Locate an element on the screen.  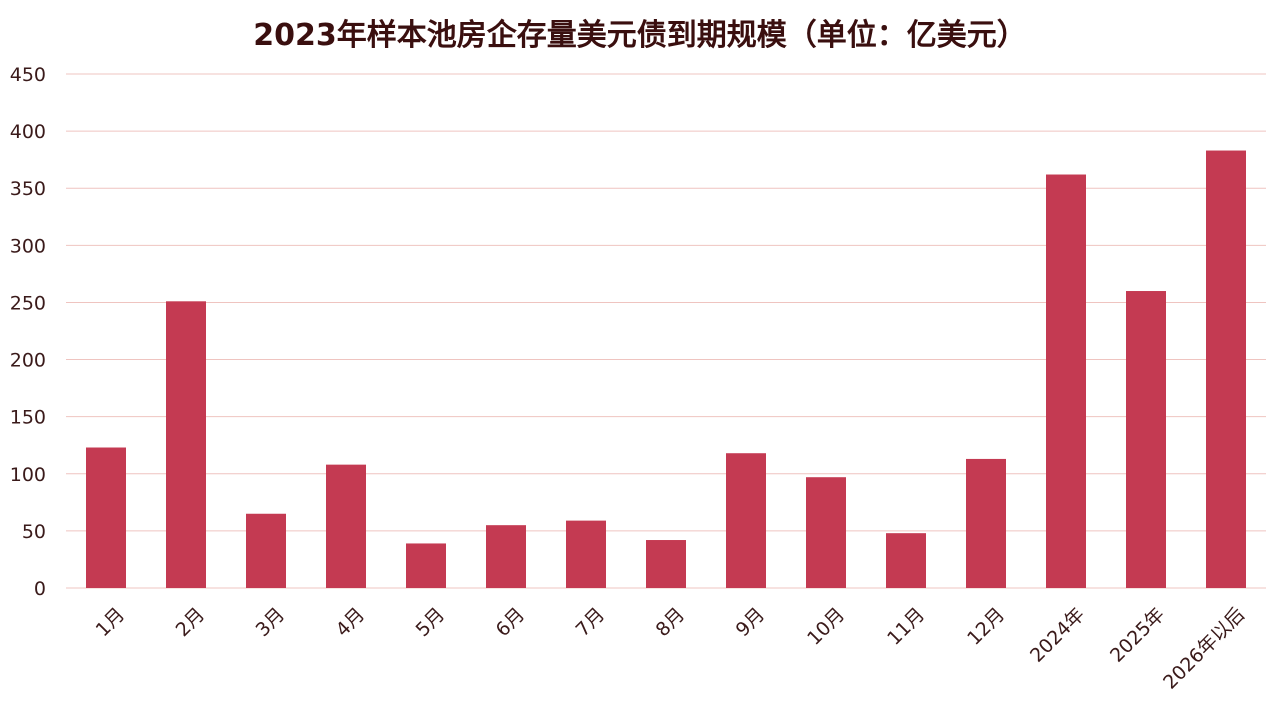
y-tick-label: 350 is located at coordinates (28, 189).